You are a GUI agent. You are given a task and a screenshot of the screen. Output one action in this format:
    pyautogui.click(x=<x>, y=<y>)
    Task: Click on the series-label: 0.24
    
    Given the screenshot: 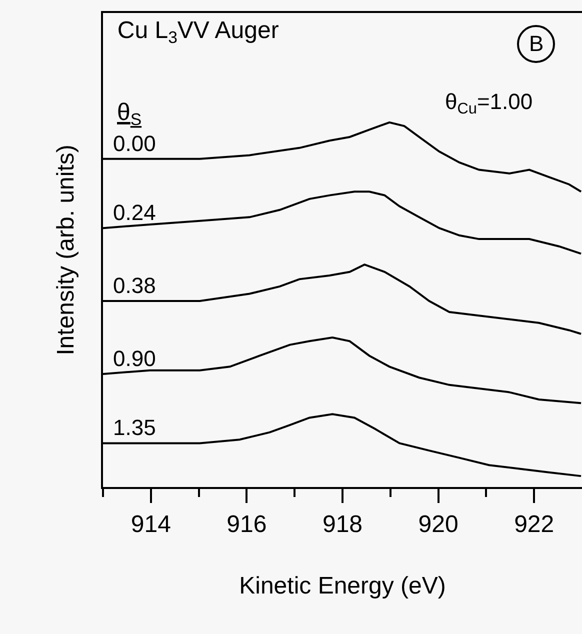 What is the action you would take?
    pyautogui.click(x=134, y=212)
    